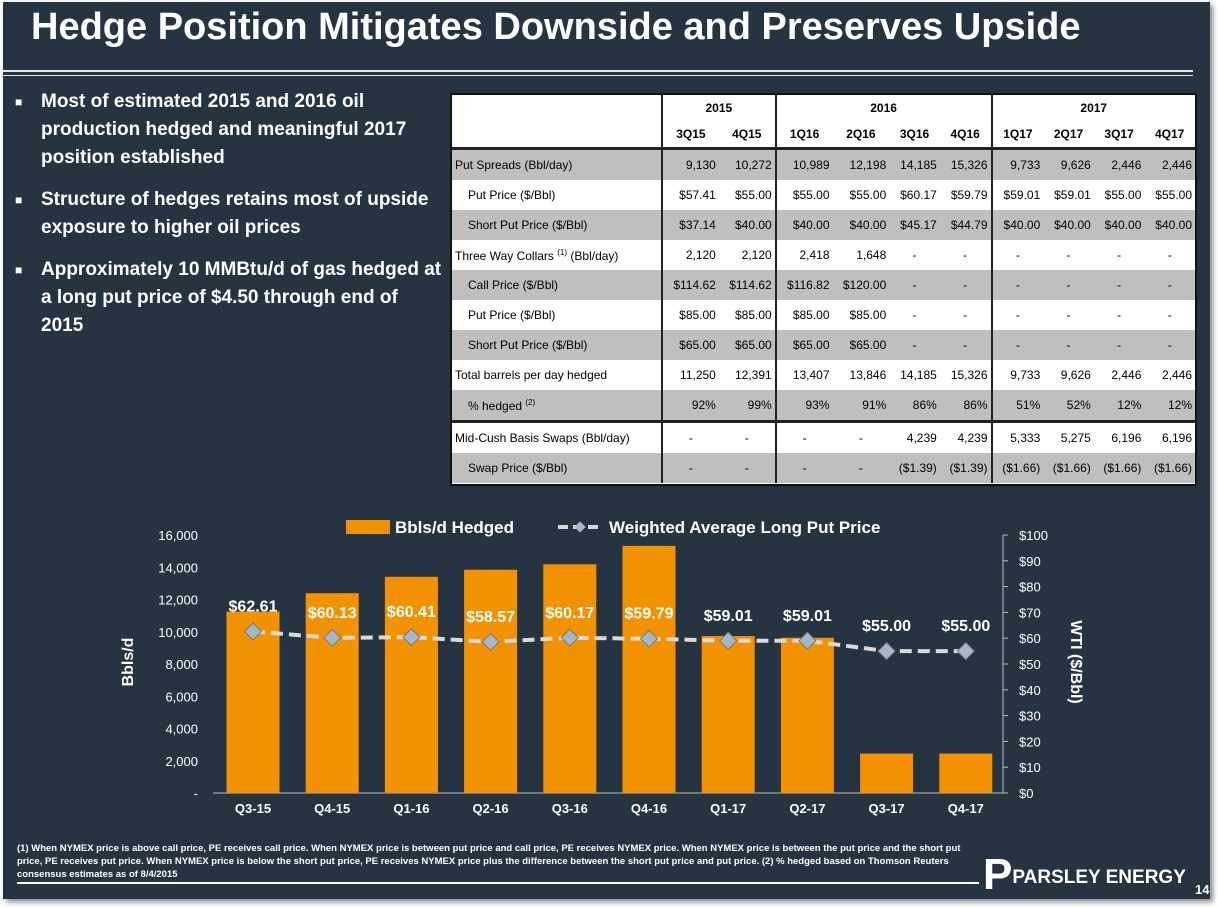 This screenshot has width=1218, height=908. What do you see at coordinates (609, 641) in the screenshot?
I see `line-series` at bounding box center [609, 641].